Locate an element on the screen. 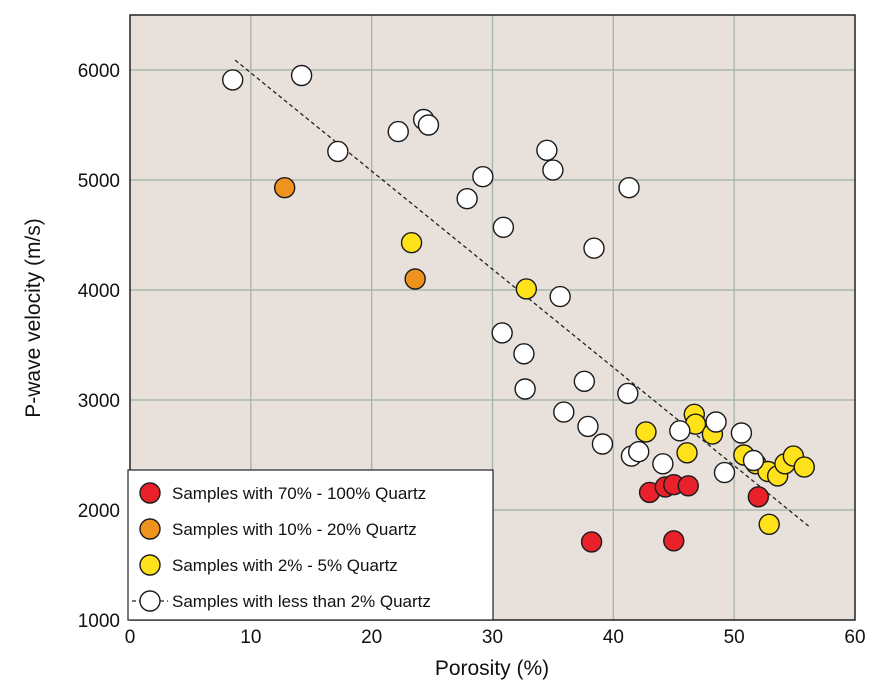  y-tick-label: 4000 is located at coordinates (99, 291).